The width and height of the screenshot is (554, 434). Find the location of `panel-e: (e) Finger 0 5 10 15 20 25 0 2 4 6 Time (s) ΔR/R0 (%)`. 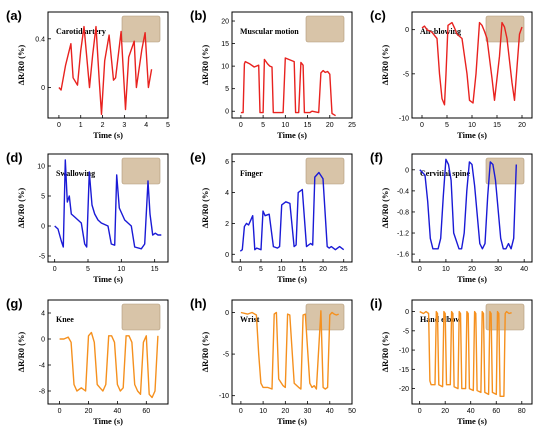

panel-e: (e) Finger 0 5 10 15 20 25 0 2 4 6 Time (s) ΔR/R0 (%) is located at coordinates (271, 217).